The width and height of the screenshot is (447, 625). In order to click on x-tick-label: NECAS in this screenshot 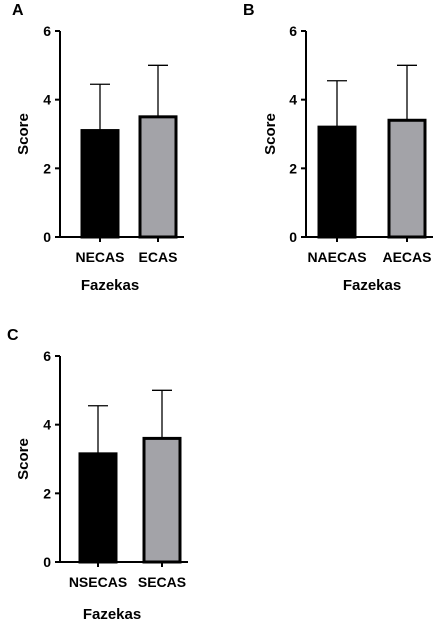, I will do `click(99, 257)`.